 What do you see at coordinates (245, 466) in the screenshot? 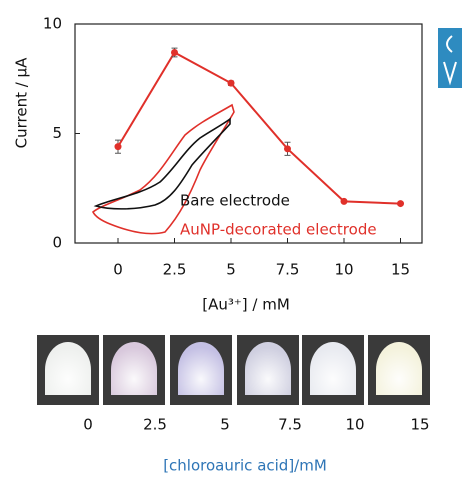
I see `photo-caption: [chloroauric acid]/mM` at bounding box center [245, 466].